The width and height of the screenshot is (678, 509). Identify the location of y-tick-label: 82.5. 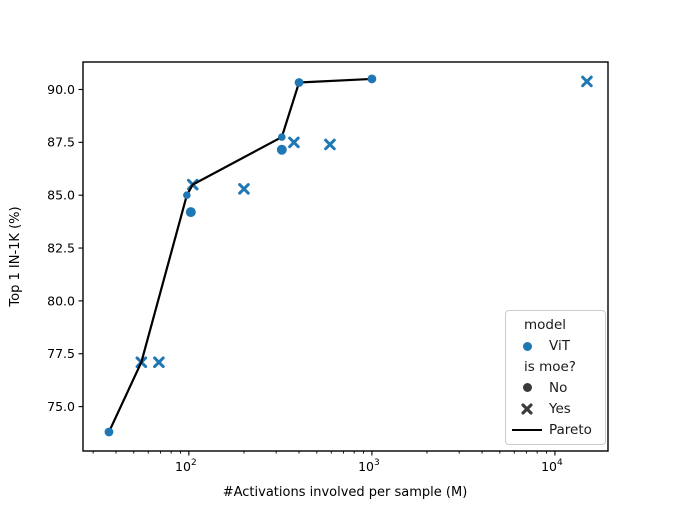
(61, 247).